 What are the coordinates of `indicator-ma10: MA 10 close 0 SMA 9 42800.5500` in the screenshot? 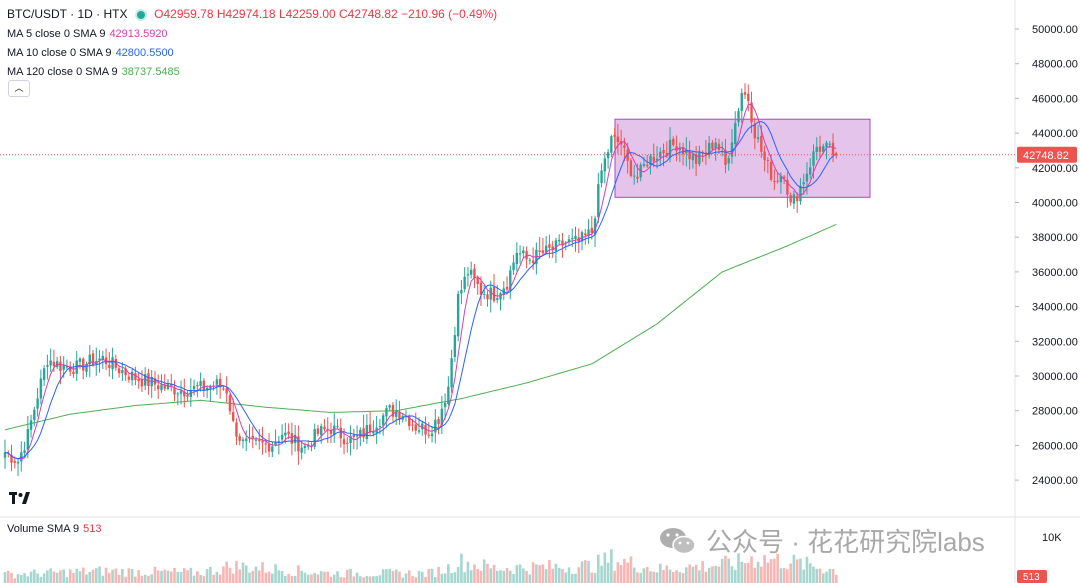 It's located at (90, 53).